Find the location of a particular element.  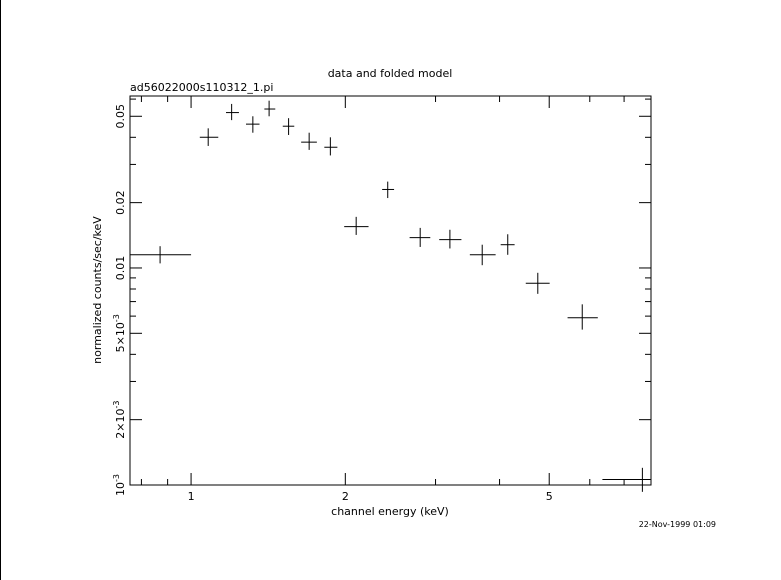

x-tick-label: 2 is located at coordinates (345, 496).